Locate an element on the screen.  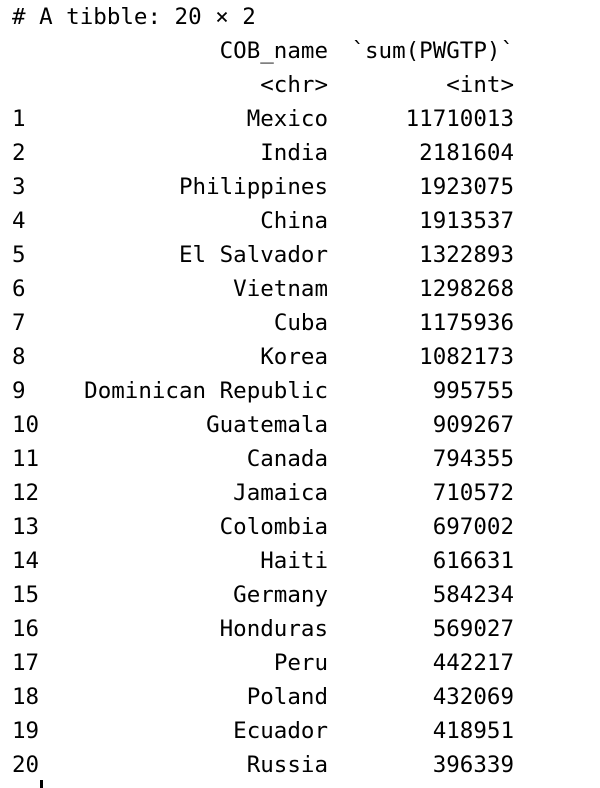
sum-value-cell: 1923075 is located at coordinates (466, 187).